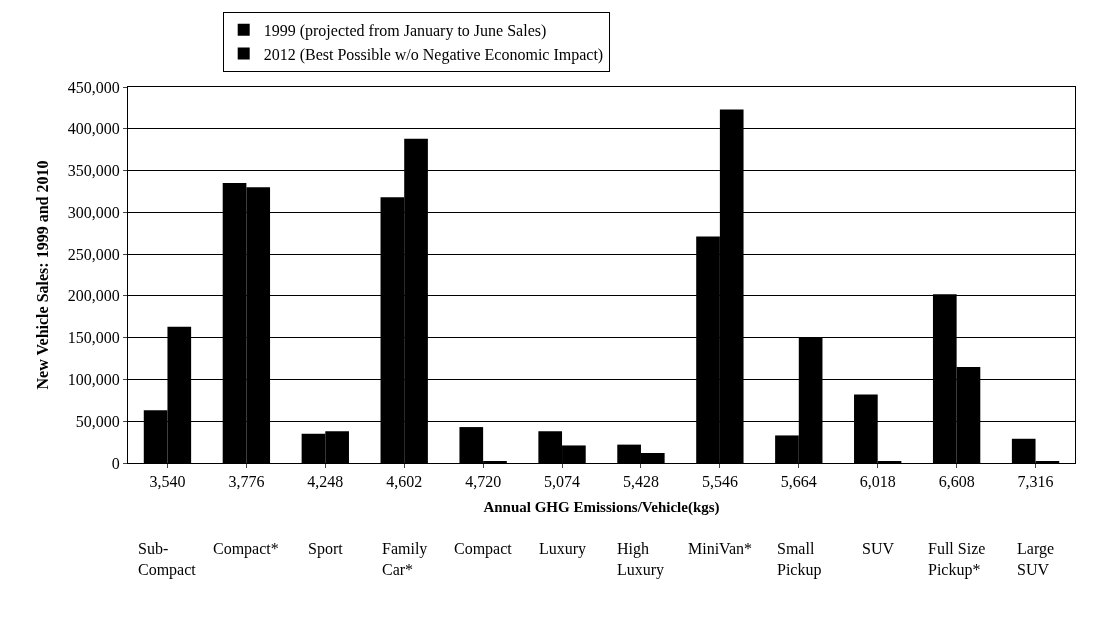  Describe the element at coordinates (93, 338) in the screenshot. I see `y-tick-label: 150,000` at that location.